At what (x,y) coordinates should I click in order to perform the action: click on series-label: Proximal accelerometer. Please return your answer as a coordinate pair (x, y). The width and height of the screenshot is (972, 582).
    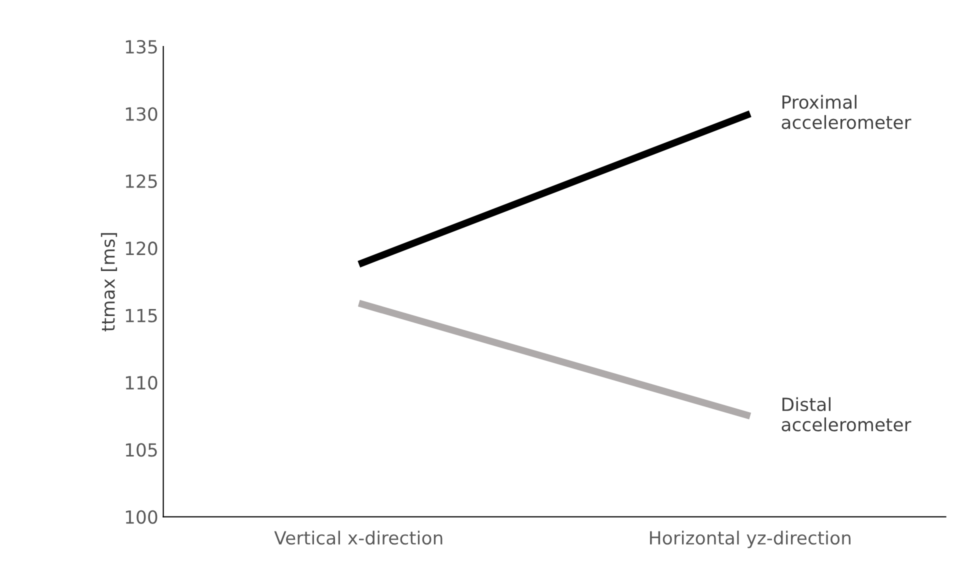
    Looking at the image, I should click on (847, 112).